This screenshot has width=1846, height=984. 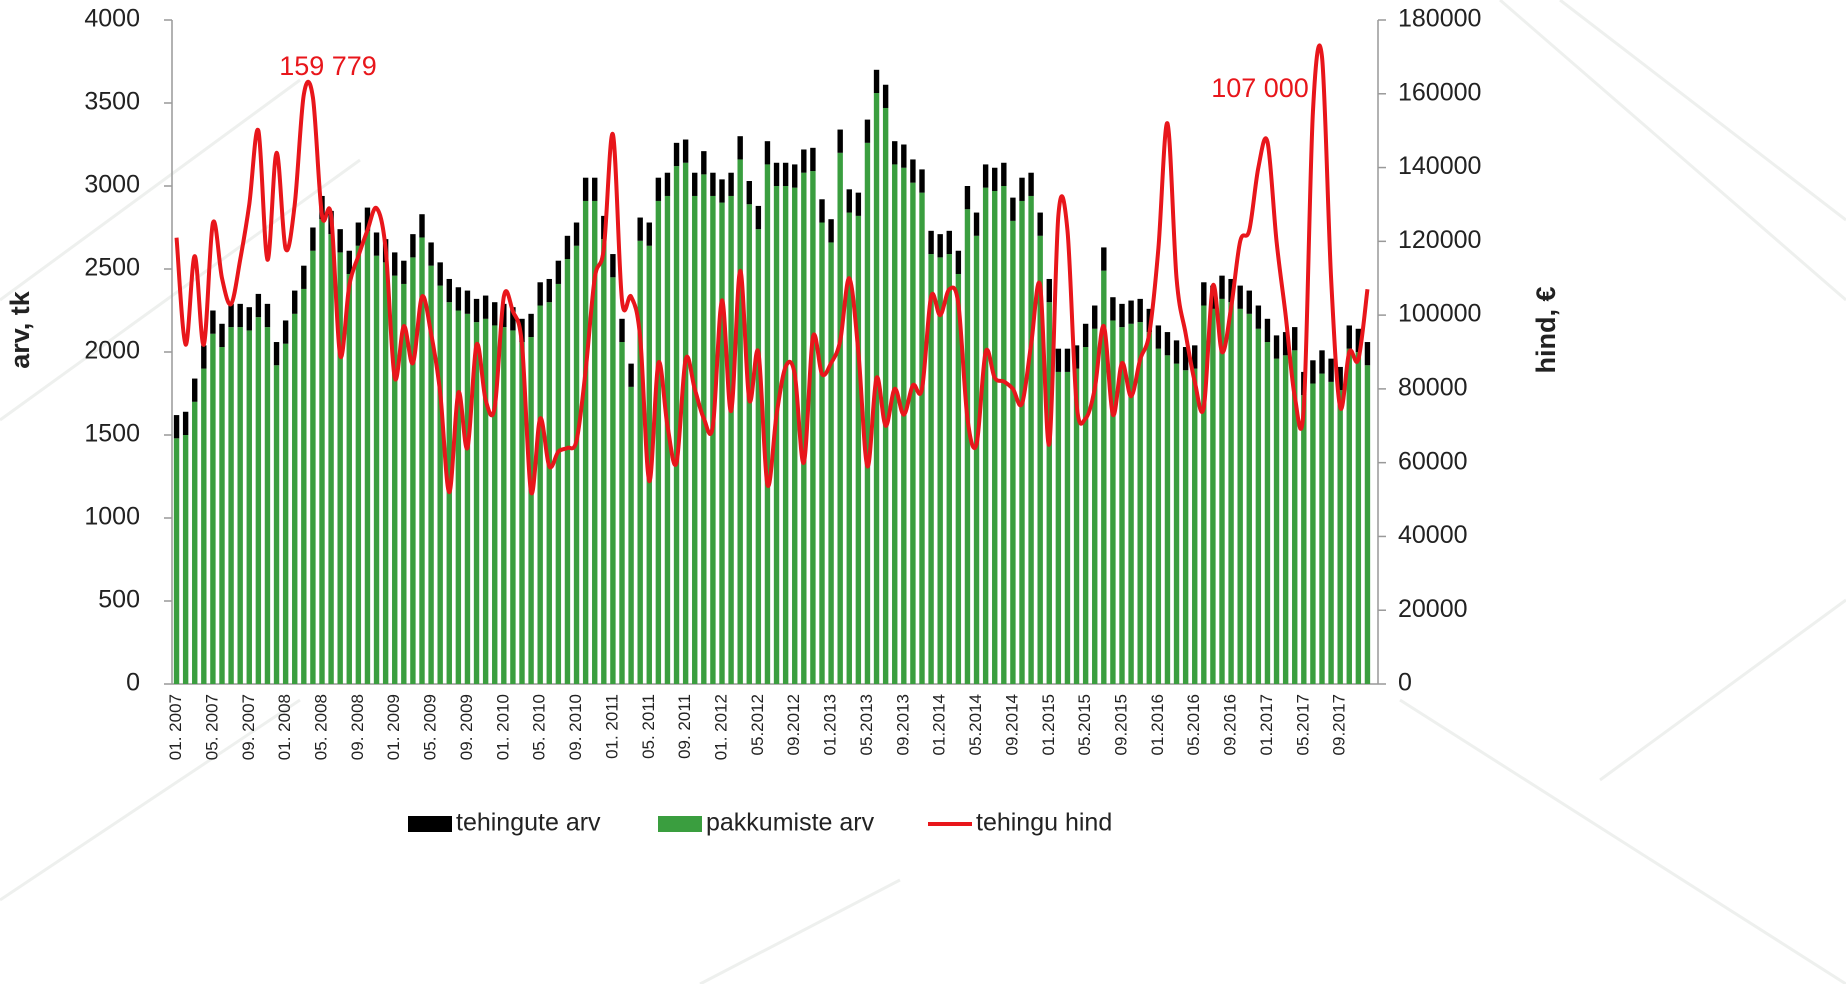 What do you see at coordinates (684, 726) in the screenshot?
I see `x-tick-label: 09. 2011` at bounding box center [684, 726].